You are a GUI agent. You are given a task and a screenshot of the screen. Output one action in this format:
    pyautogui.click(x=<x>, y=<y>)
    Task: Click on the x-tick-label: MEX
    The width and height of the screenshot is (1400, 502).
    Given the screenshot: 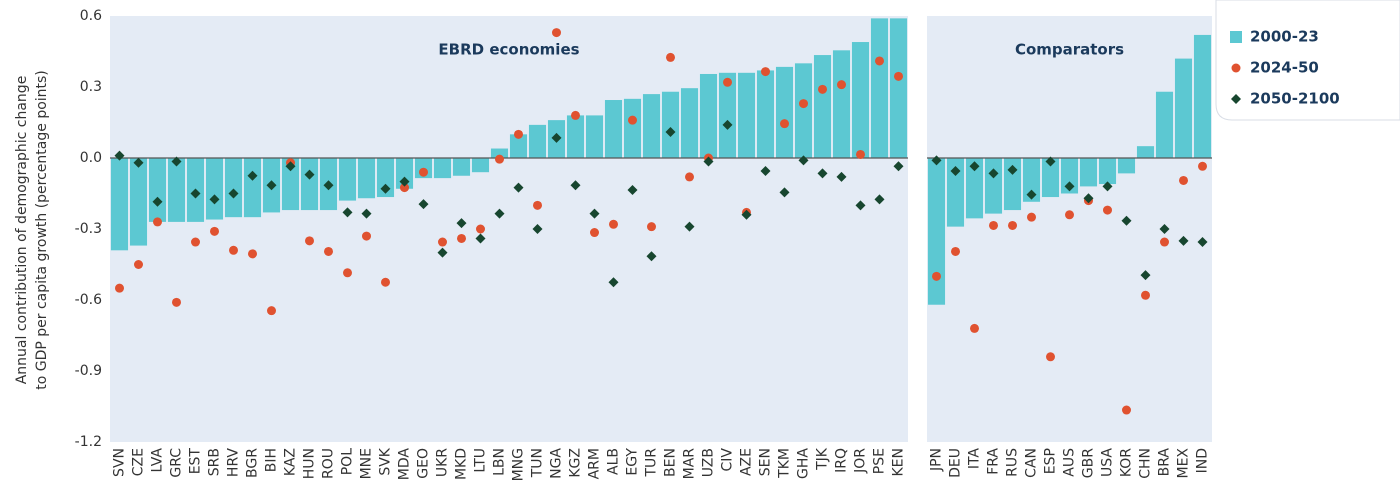 What is the action you would take?
    pyautogui.click(x=1184, y=463)
    